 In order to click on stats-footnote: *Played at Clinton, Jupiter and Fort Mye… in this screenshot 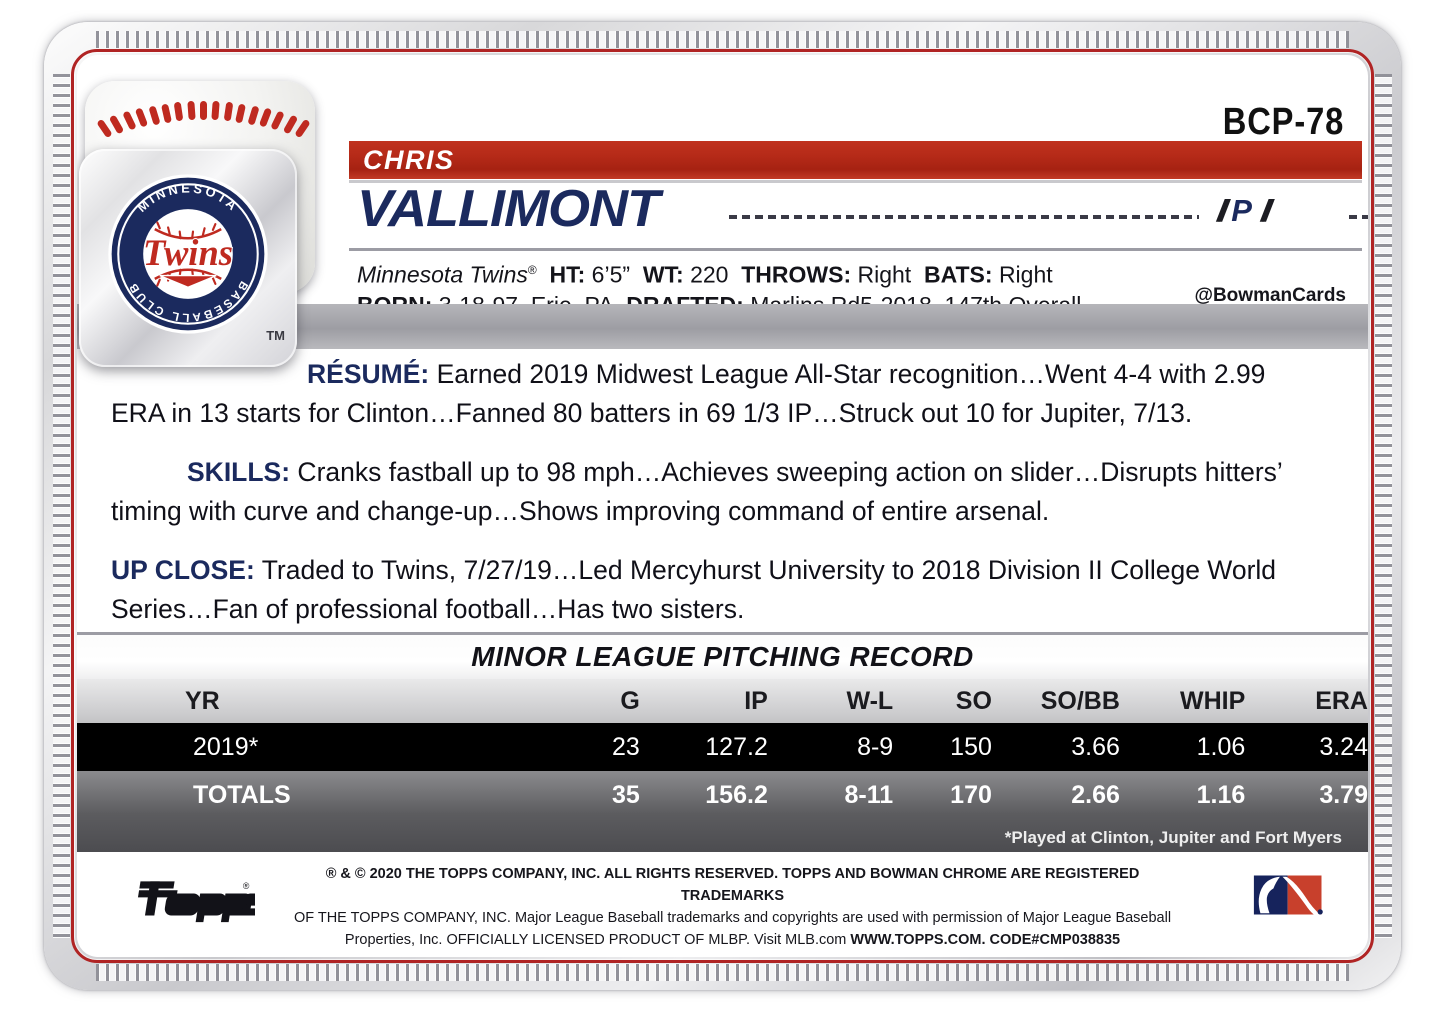, I will do `click(1173, 837)`.